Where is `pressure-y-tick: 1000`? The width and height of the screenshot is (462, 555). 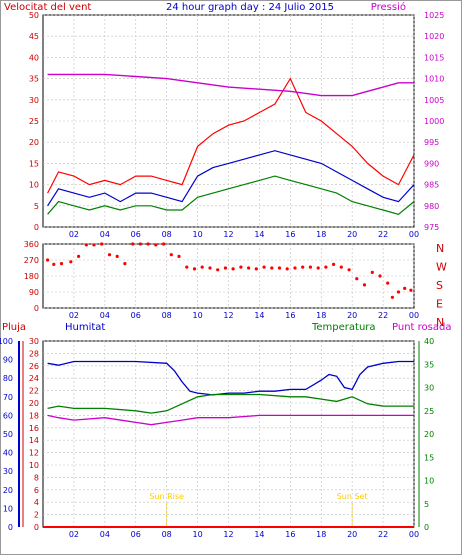 pressure-y-tick: 1000 is located at coordinates (434, 121).